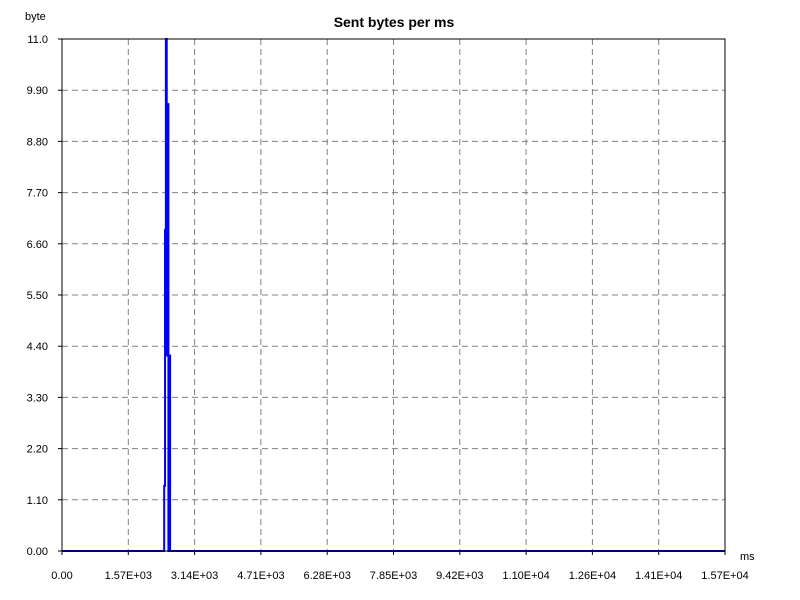 This screenshot has height=600, width=800. I want to click on y-tick-label: 3.30, so click(37, 398).